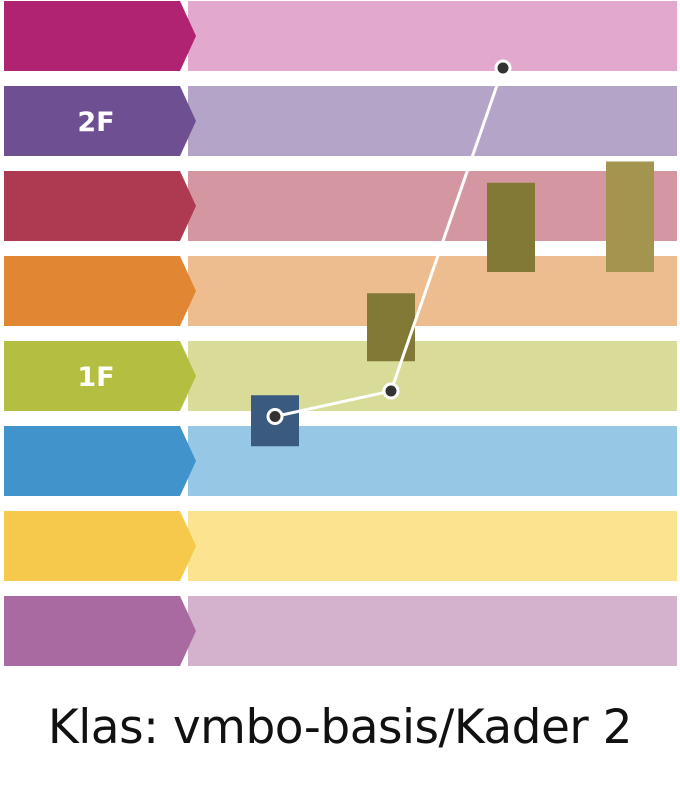 This screenshot has width=680, height=806. Describe the element at coordinates (95, 122) in the screenshot. I see `level-label-2f: 2F` at that location.